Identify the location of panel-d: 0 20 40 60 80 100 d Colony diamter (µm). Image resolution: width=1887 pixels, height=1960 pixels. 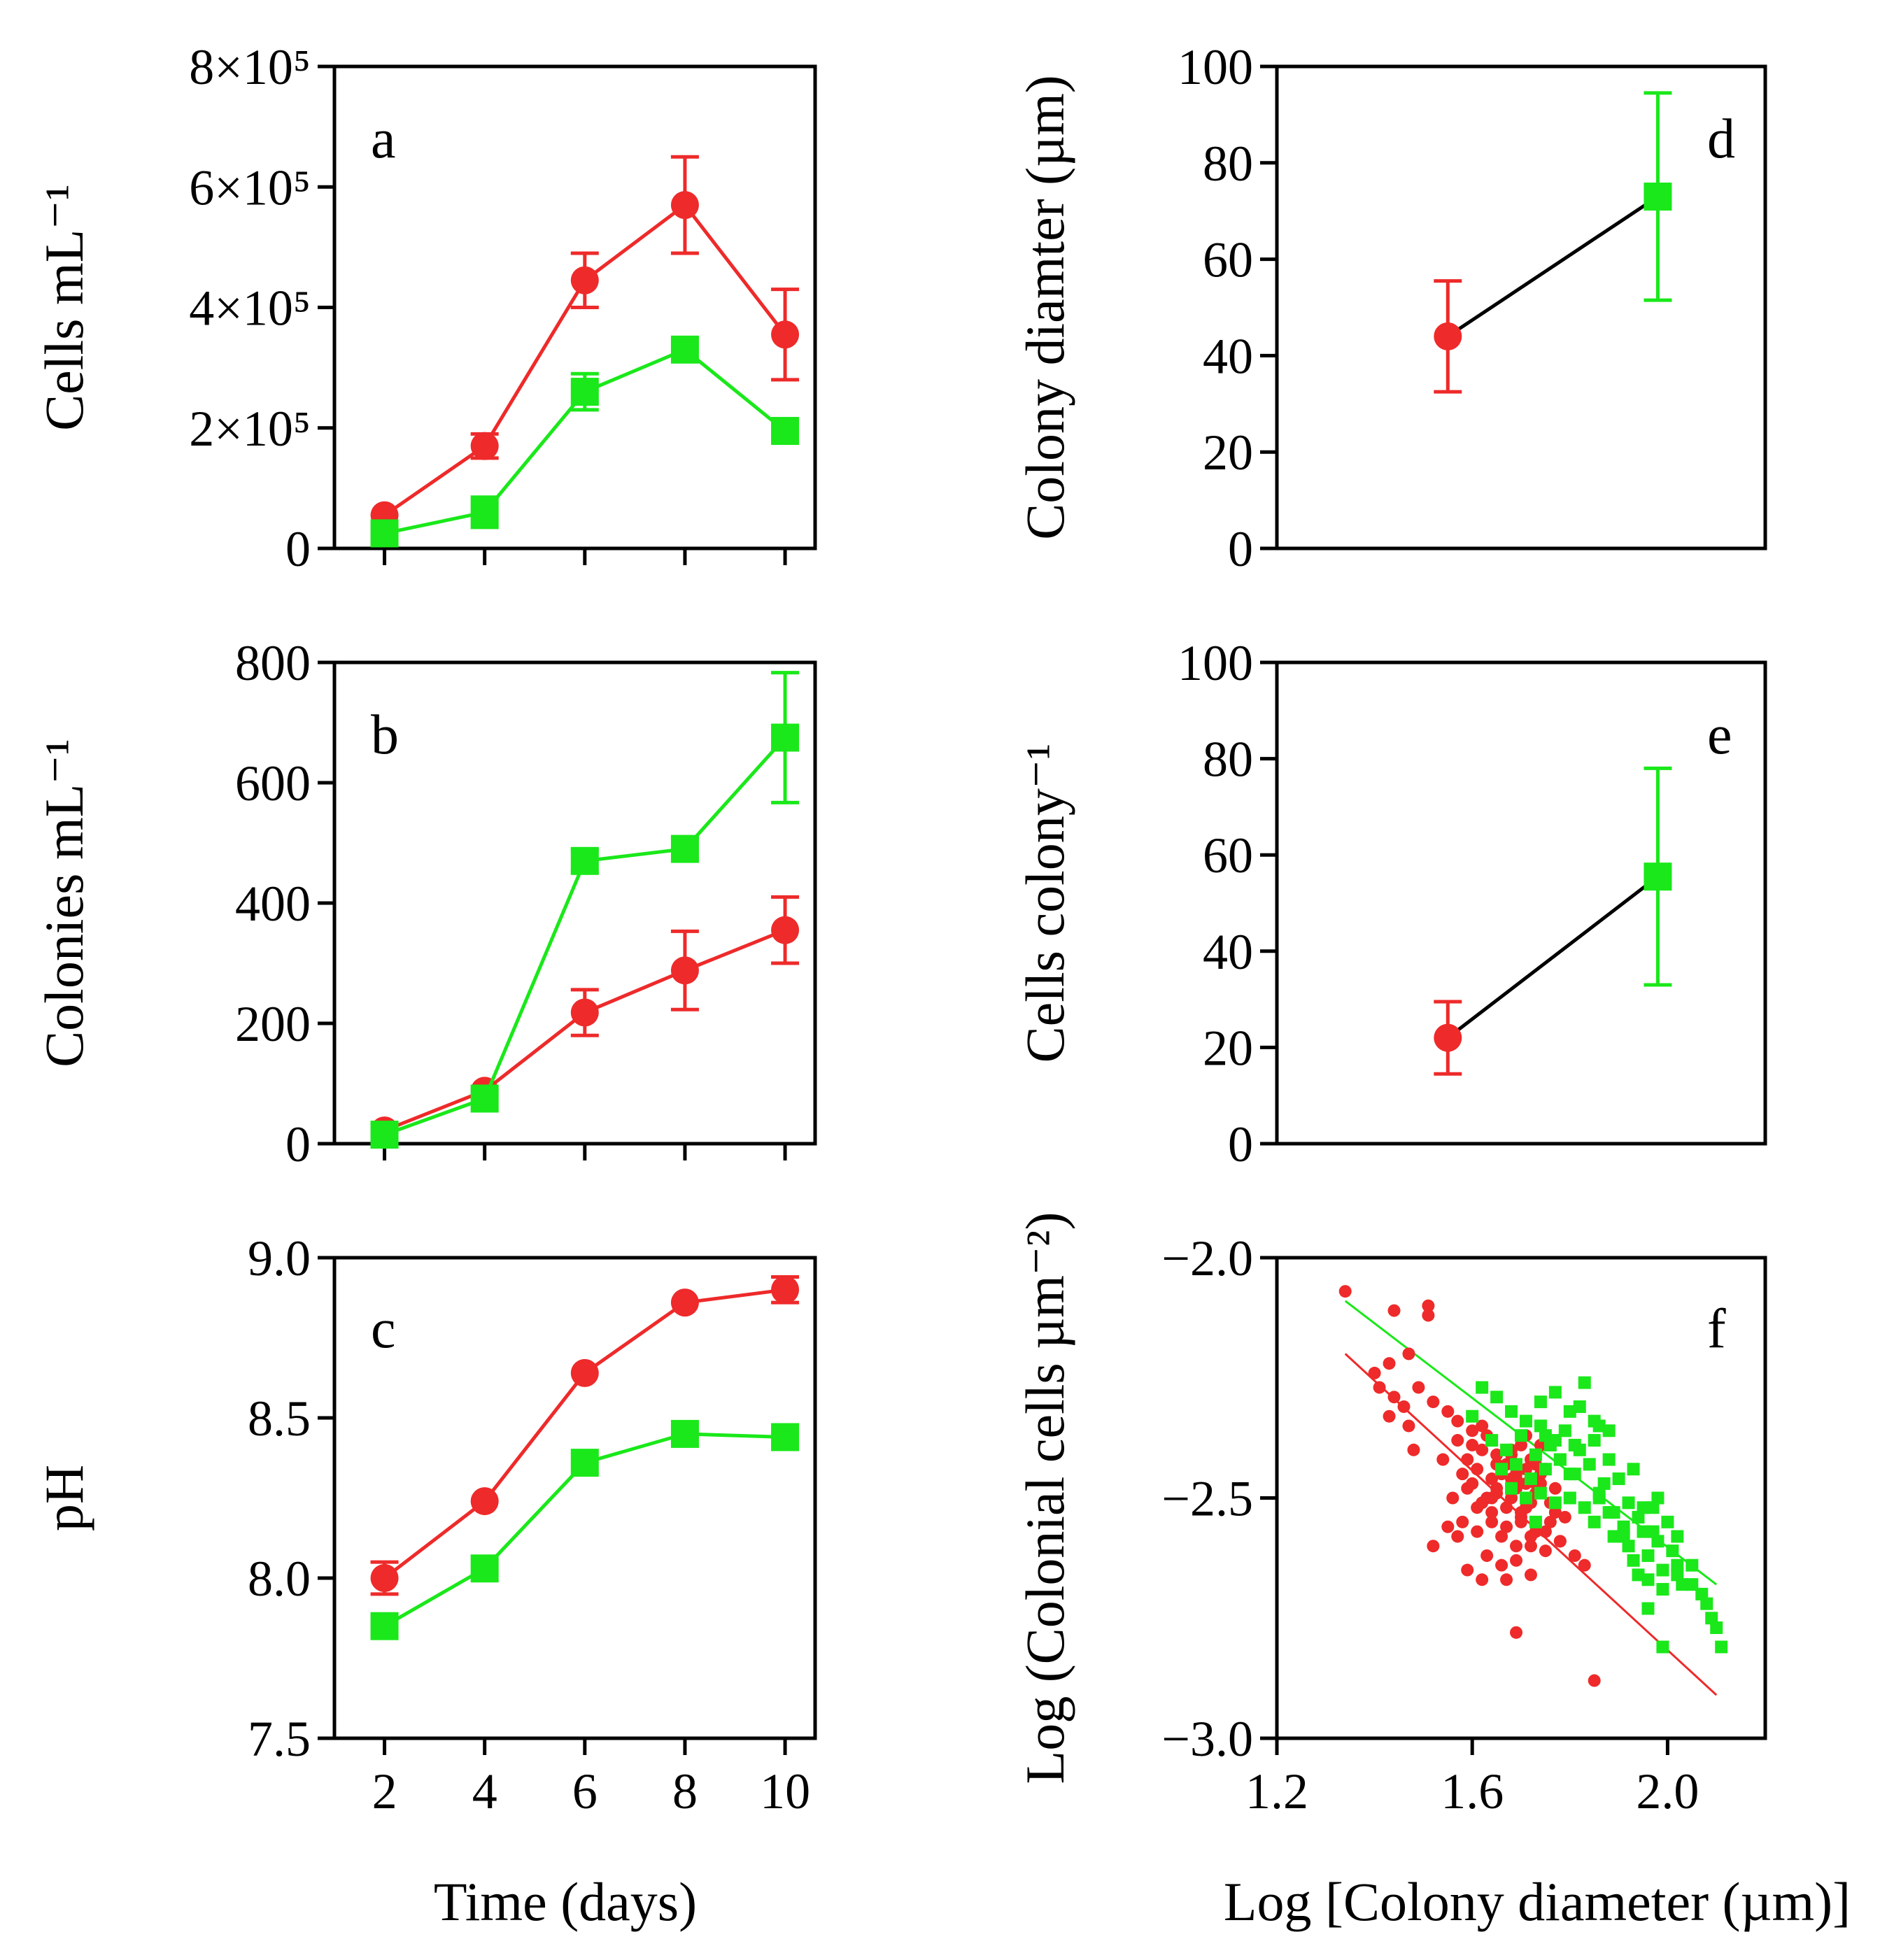
(1391, 308).